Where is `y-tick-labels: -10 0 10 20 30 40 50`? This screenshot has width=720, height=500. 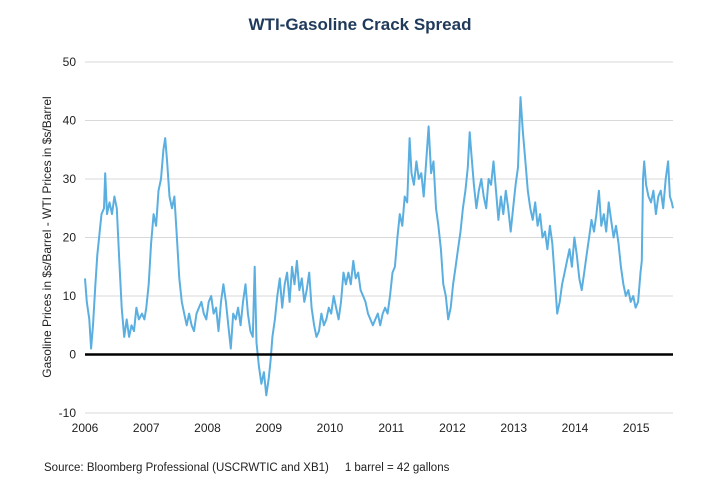
y-tick-labels: -10 0 10 20 30 40 50 is located at coordinates (68, 237).